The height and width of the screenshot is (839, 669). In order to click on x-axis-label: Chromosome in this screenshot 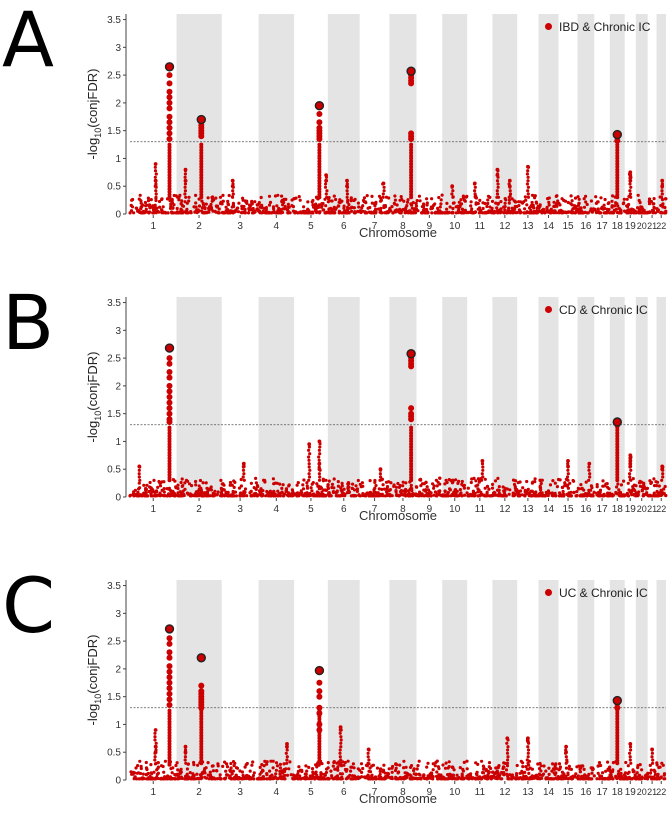, I will do `click(398, 515)`.